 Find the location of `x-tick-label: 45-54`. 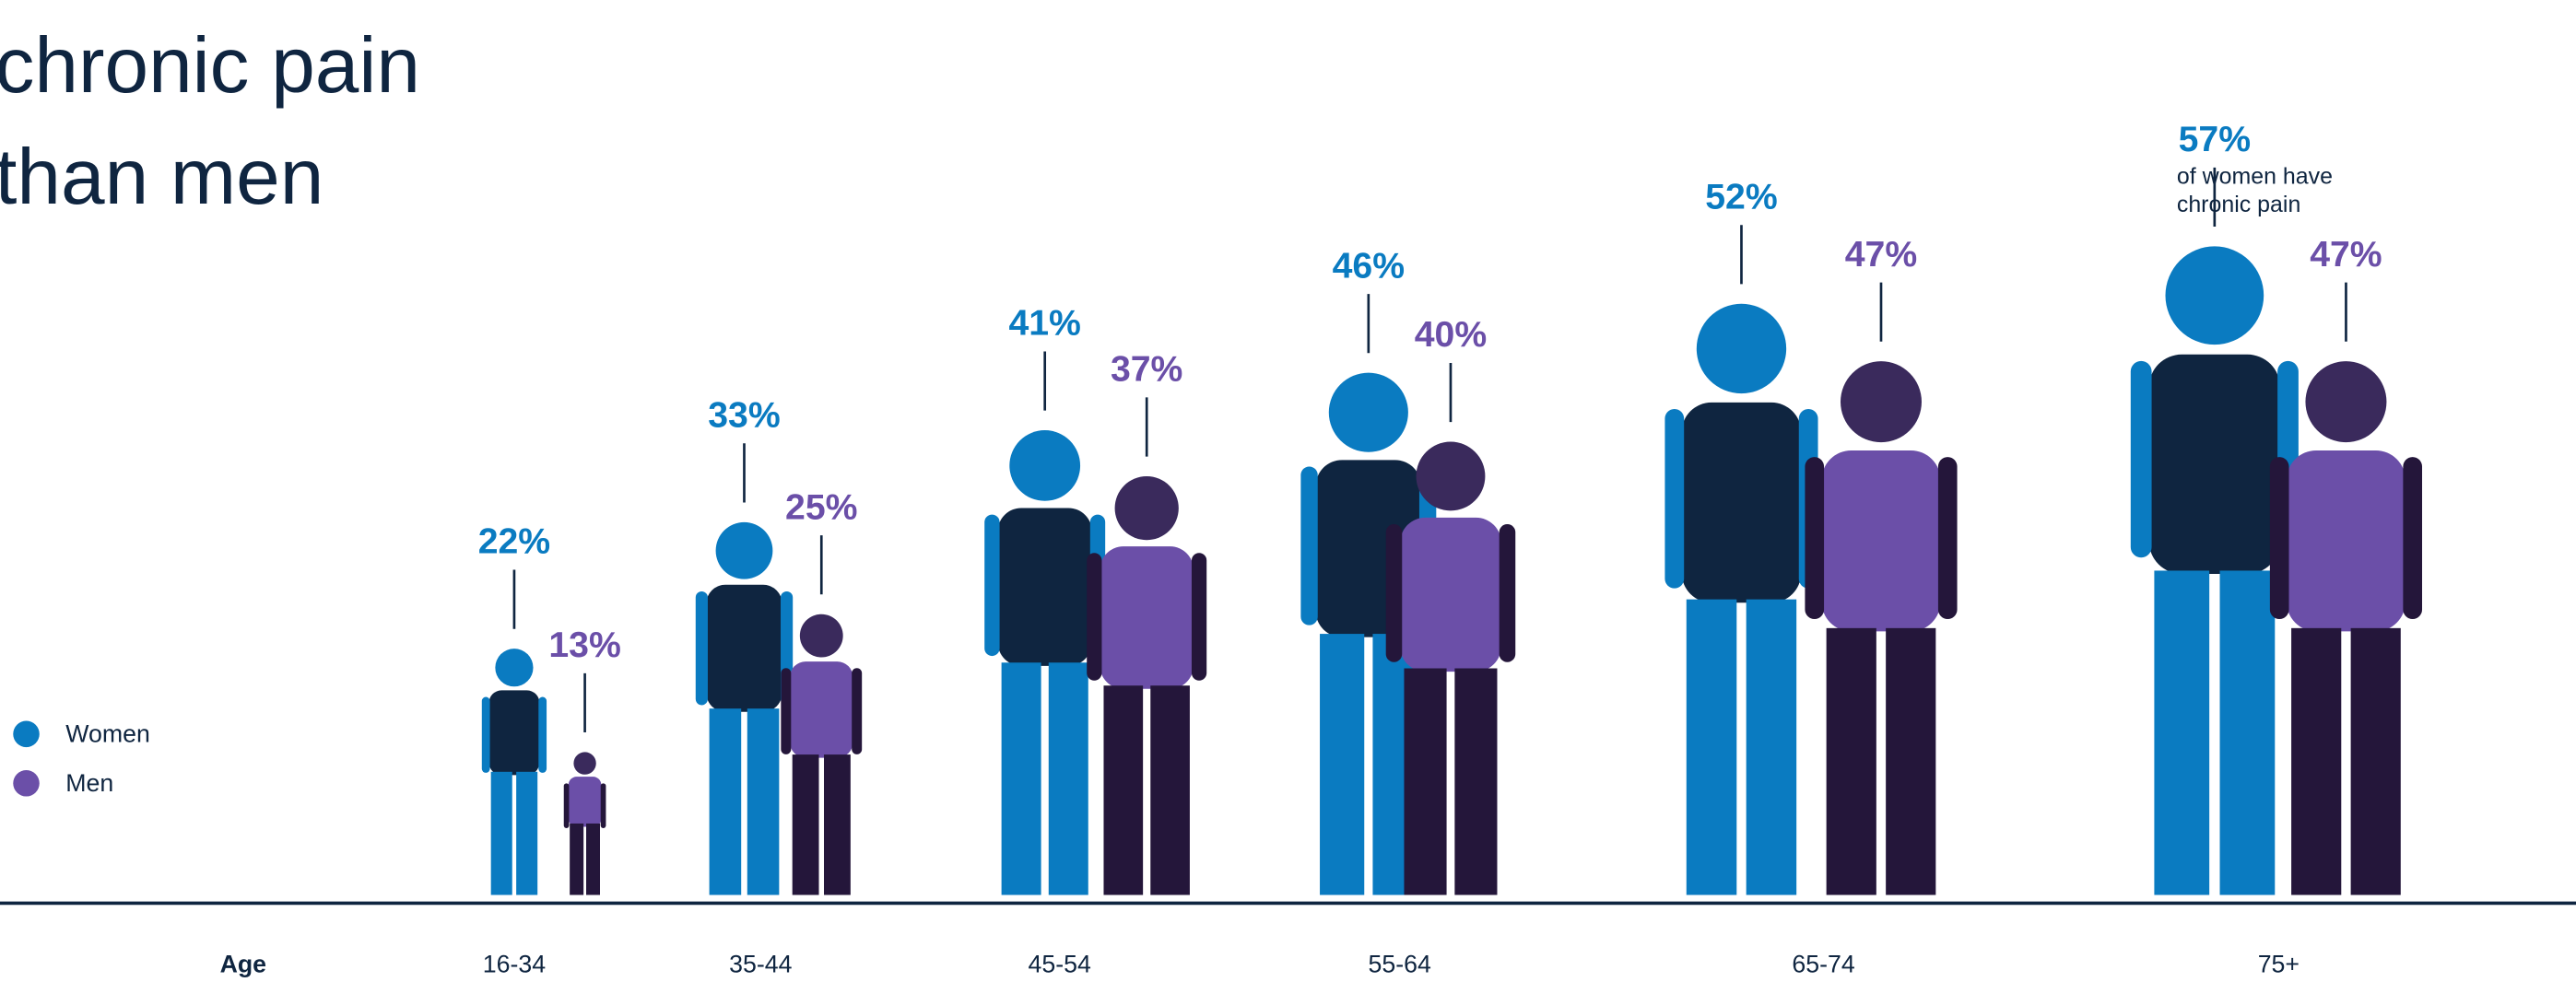

x-tick-label: 45-54 is located at coordinates (1060, 964).